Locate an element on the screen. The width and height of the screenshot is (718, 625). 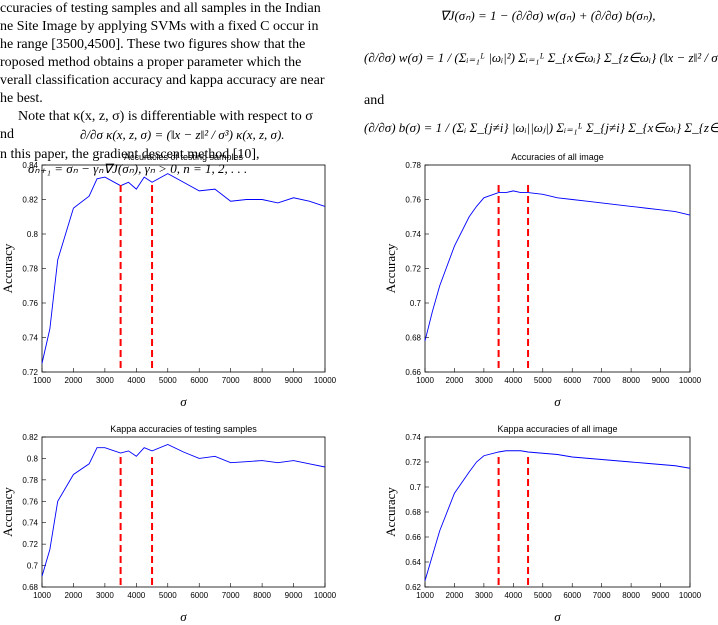
y-tick-label: 0.84 is located at coordinates (30, 165).